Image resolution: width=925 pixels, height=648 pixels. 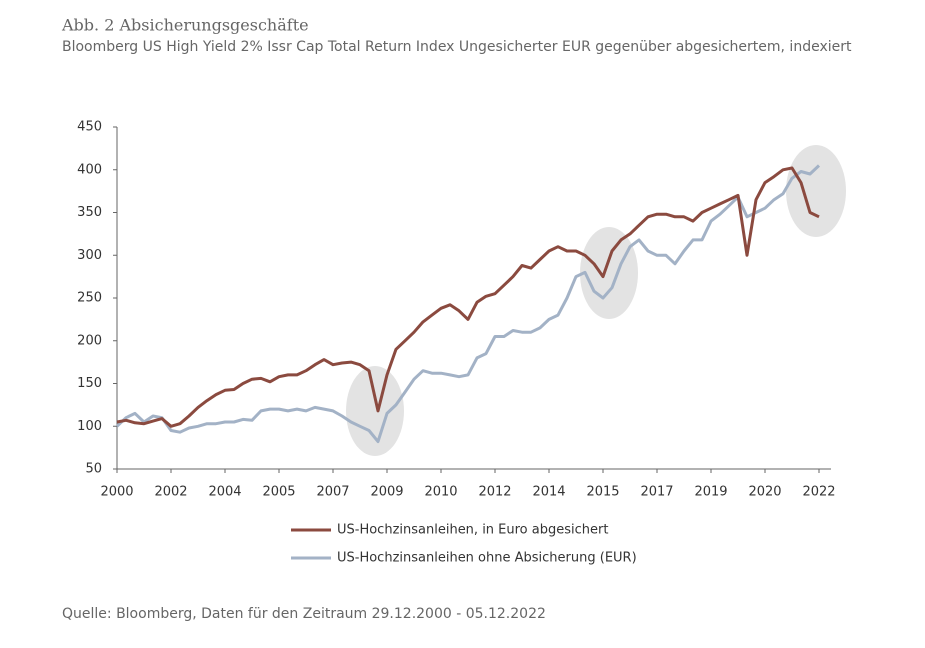 What do you see at coordinates (89, 169) in the screenshot?
I see `y-tick-label: 400` at bounding box center [89, 169].